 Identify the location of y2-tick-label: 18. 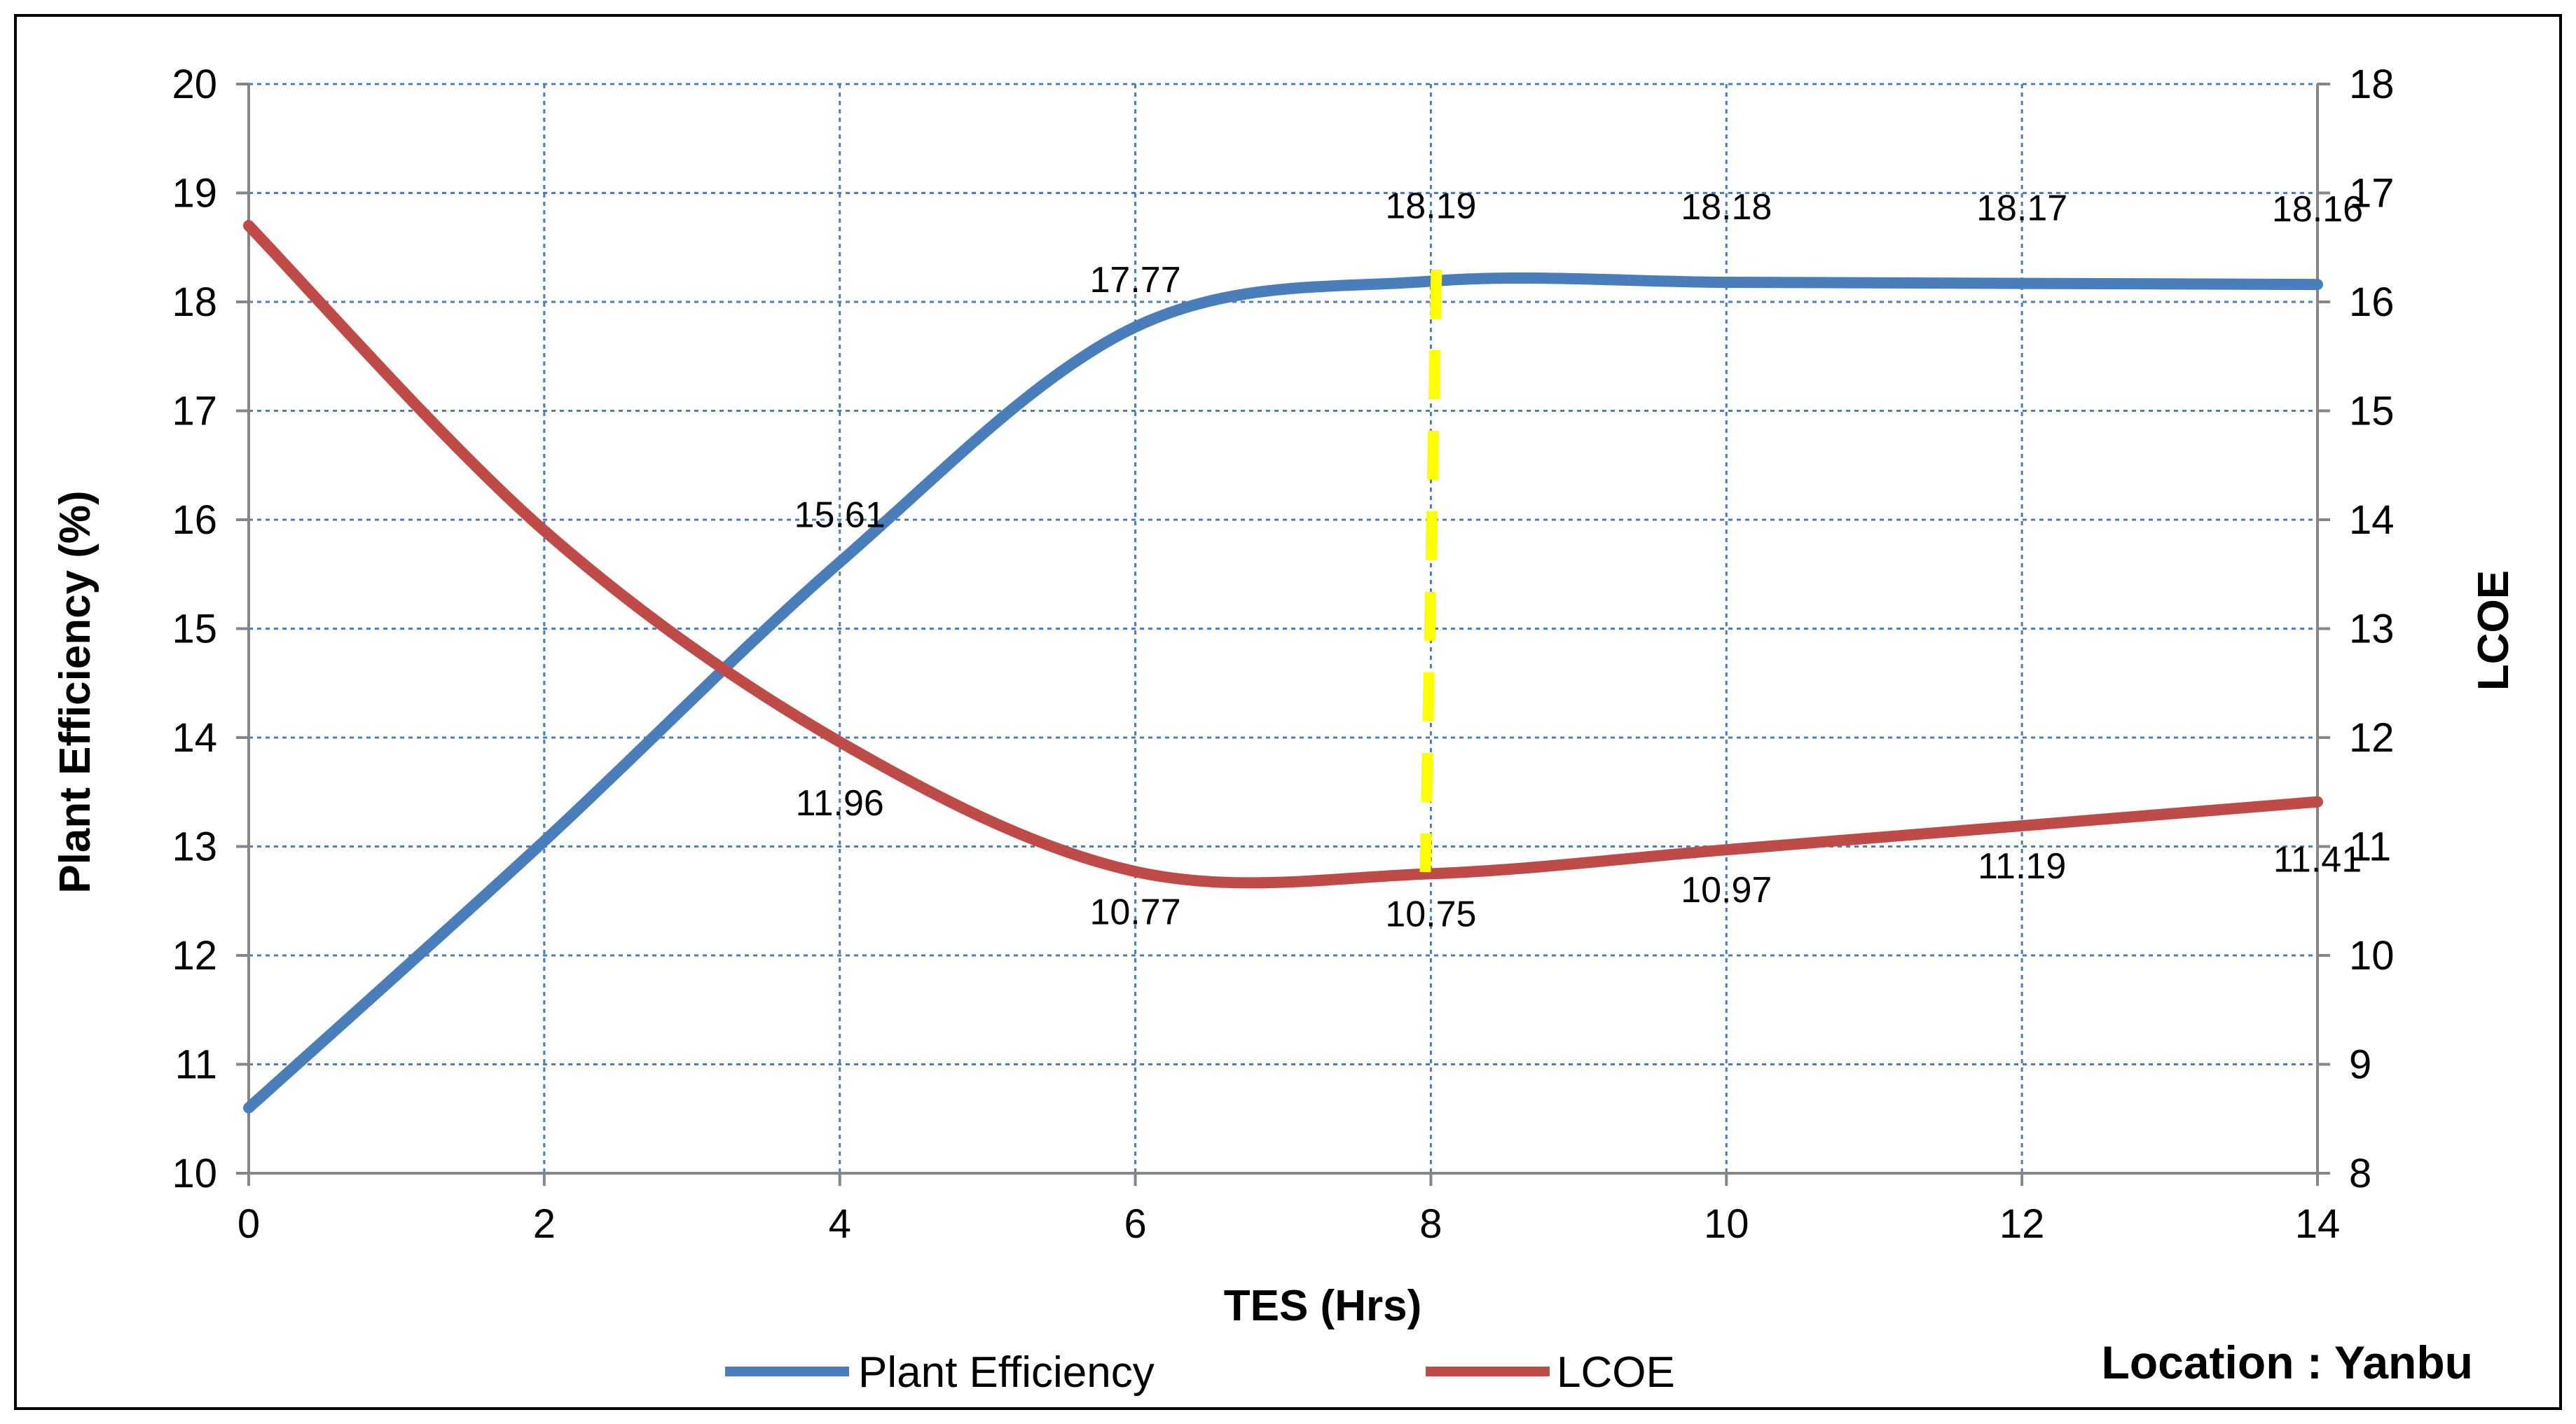
(2372, 84).